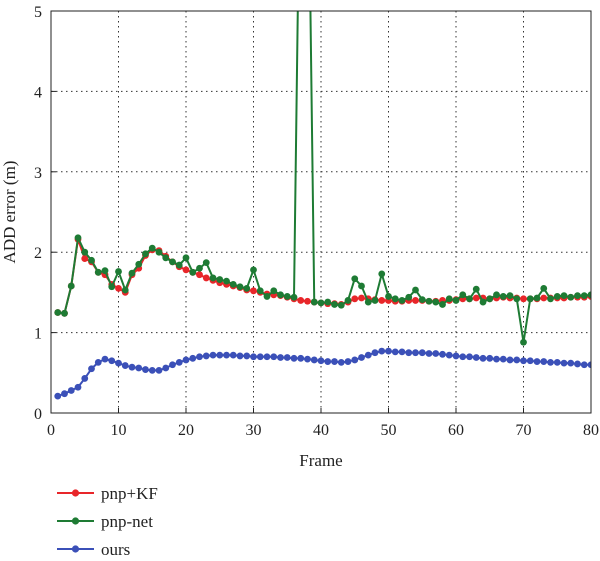  What do you see at coordinates (322, 276) in the screenshot?
I see `series-pnp-kf` at bounding box center [322, 276].